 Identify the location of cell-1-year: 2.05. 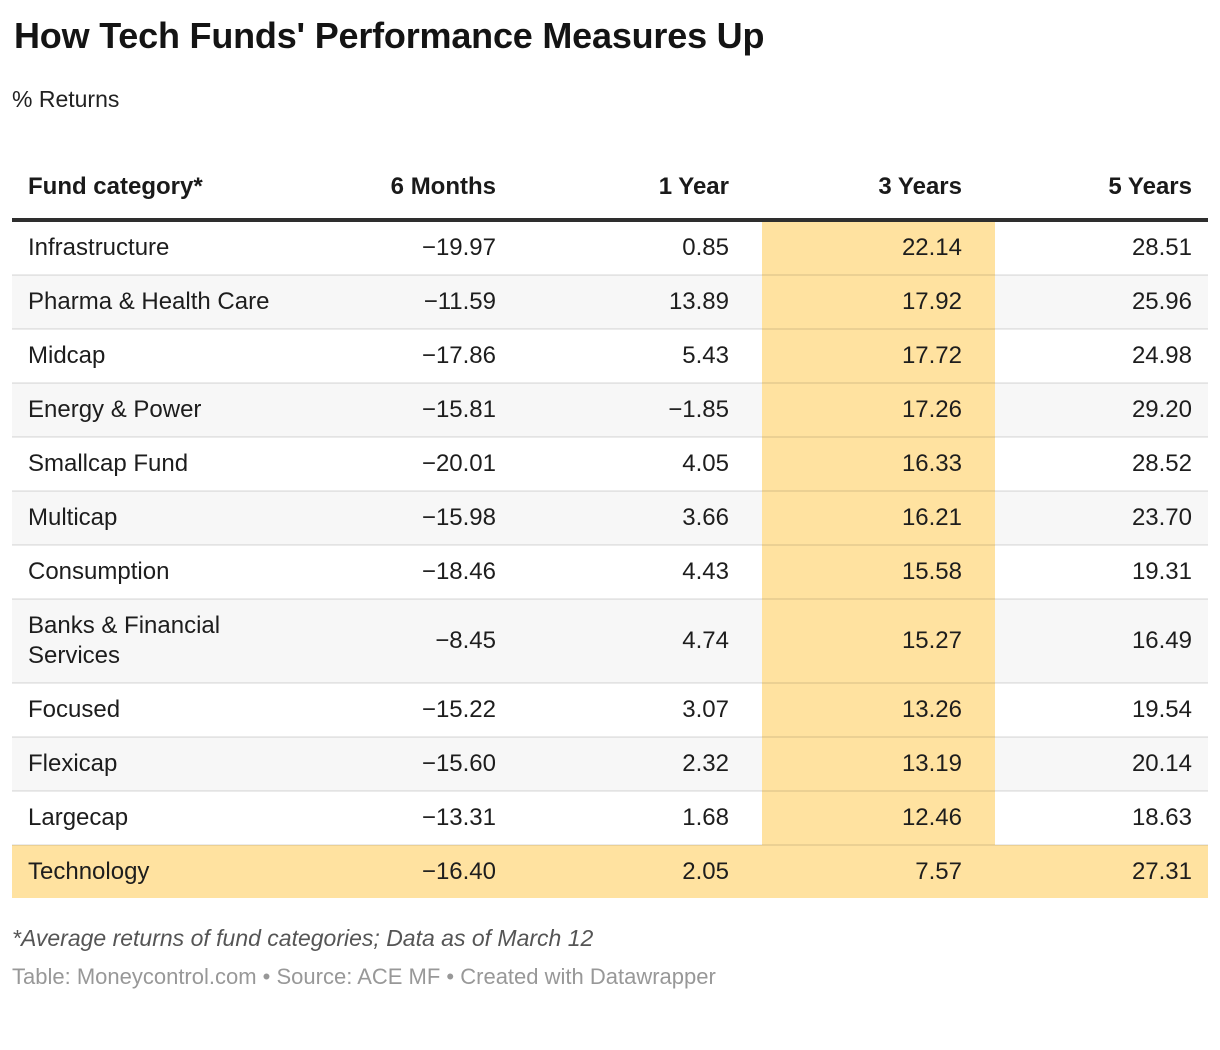
(645, 871).